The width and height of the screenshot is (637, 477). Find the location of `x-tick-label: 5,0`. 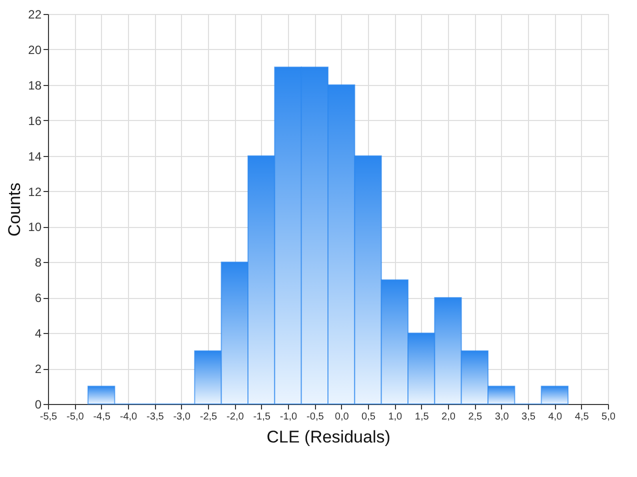

x-tick-label: 5,0 is located at coordinates (609, 417).